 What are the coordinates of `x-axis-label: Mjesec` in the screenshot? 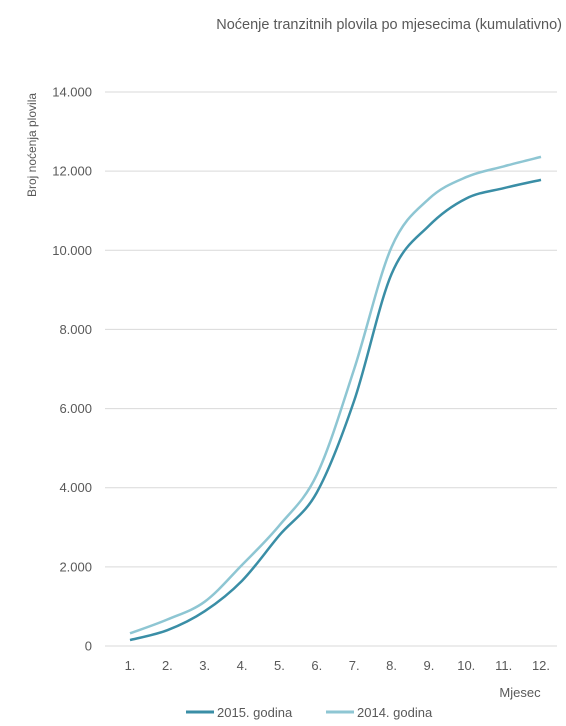 It's located at (520, 692).